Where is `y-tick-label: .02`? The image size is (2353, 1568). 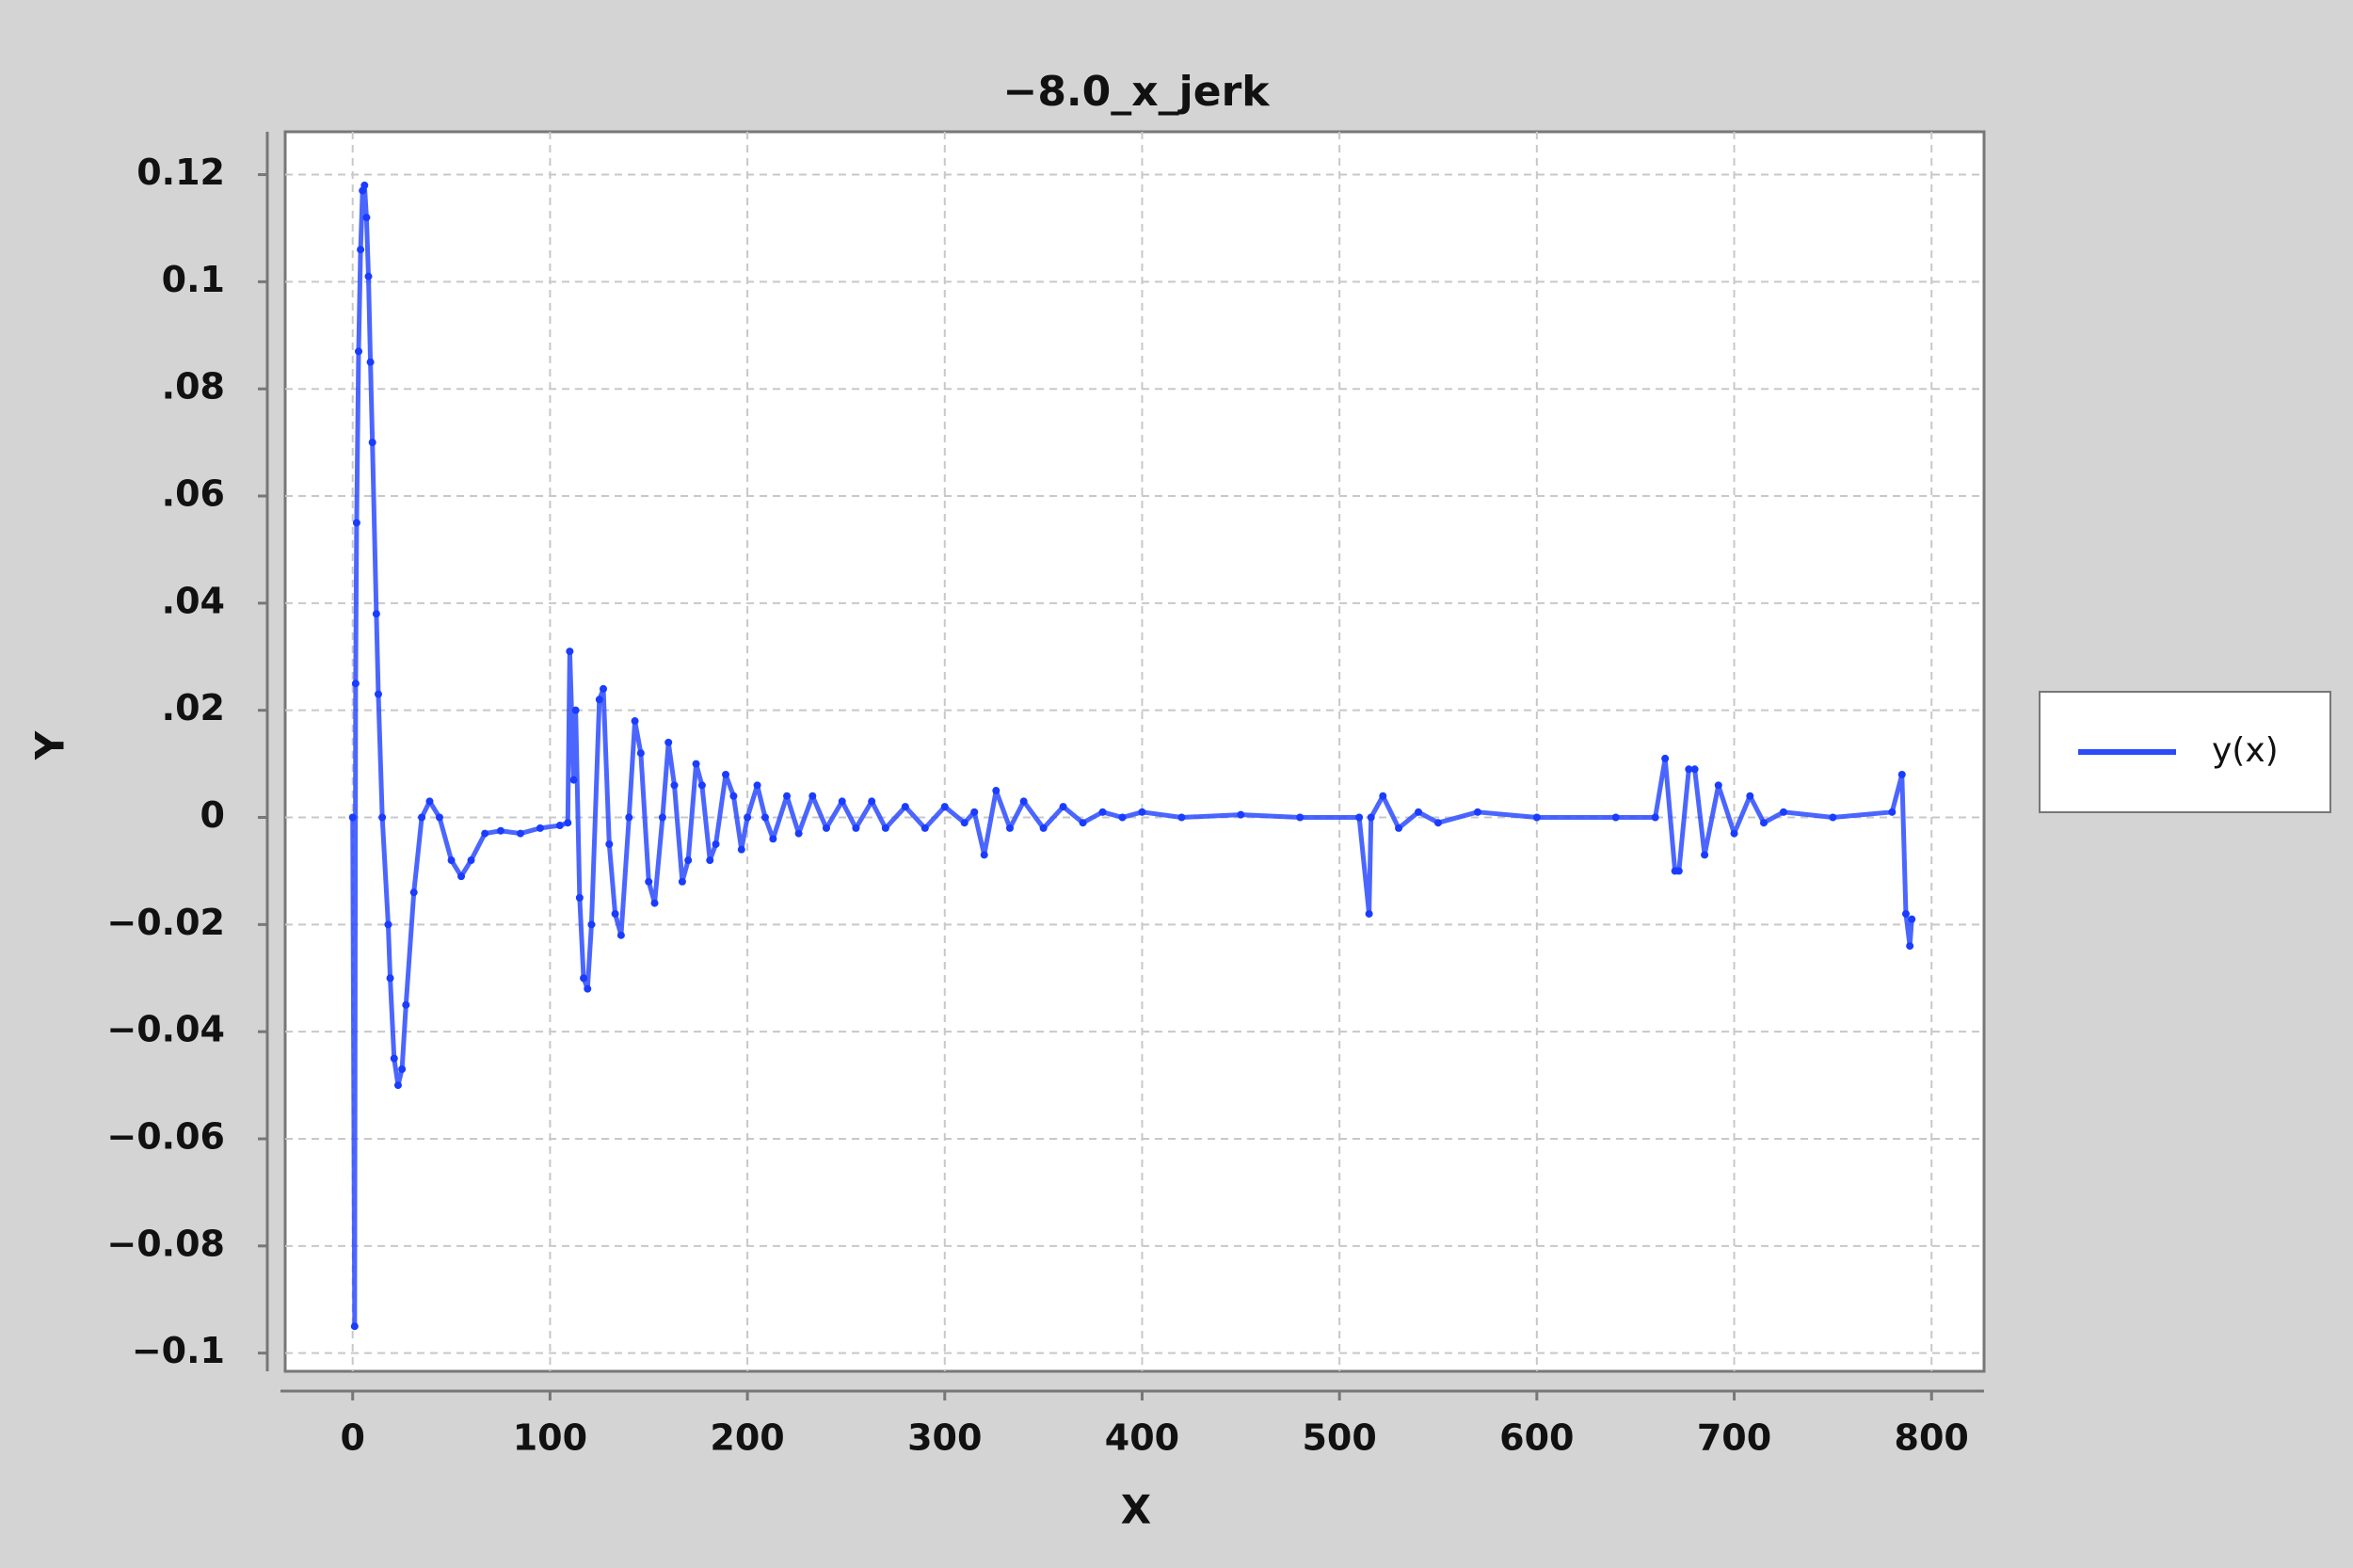 y-tick-label: .02 is located at coordinates (193, 707).